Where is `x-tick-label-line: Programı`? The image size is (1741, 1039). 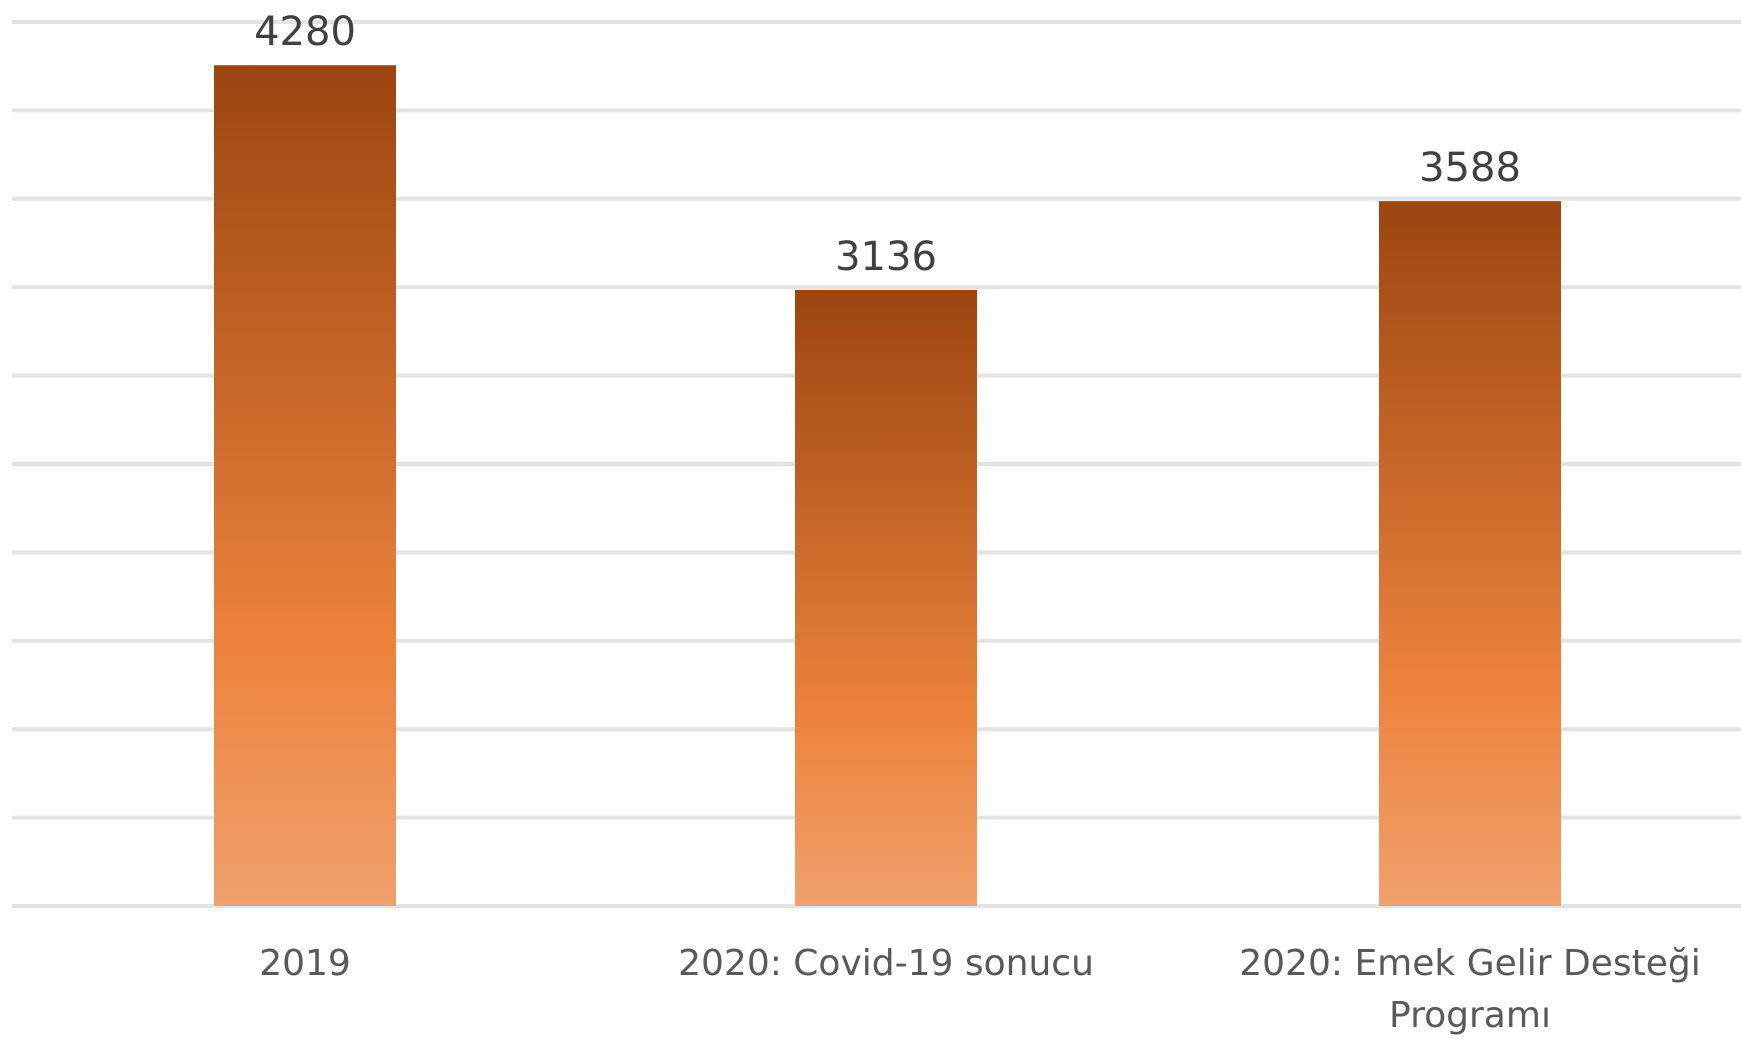 x-tick-label-line: Programı is located at coordinates (1470, 1015).